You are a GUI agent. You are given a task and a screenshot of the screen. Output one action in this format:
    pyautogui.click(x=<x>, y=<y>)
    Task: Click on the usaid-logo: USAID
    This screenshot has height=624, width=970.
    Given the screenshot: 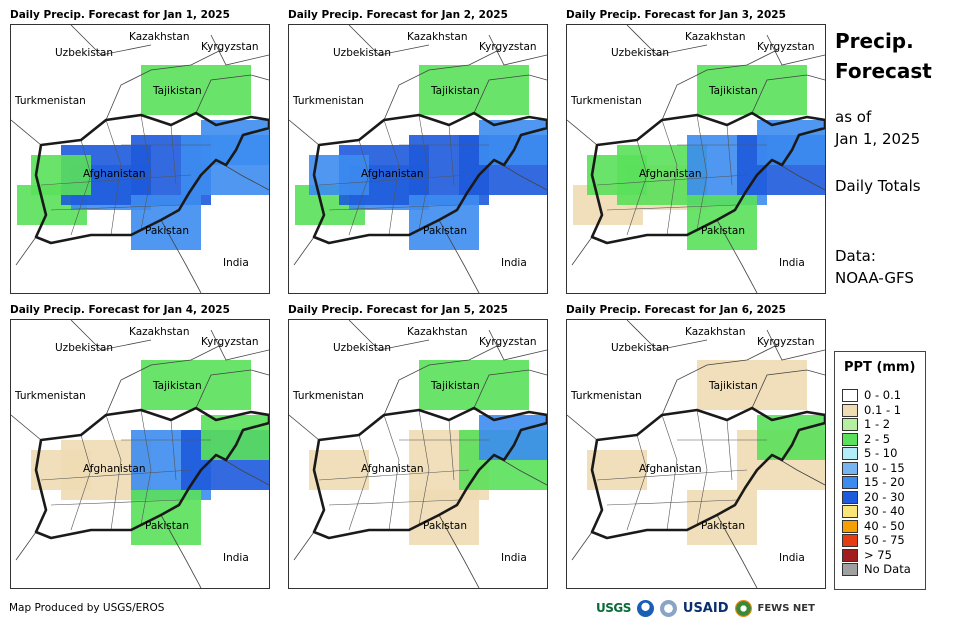 What is the action you would take?
    pyautogui.click(x=705, y=608)
    